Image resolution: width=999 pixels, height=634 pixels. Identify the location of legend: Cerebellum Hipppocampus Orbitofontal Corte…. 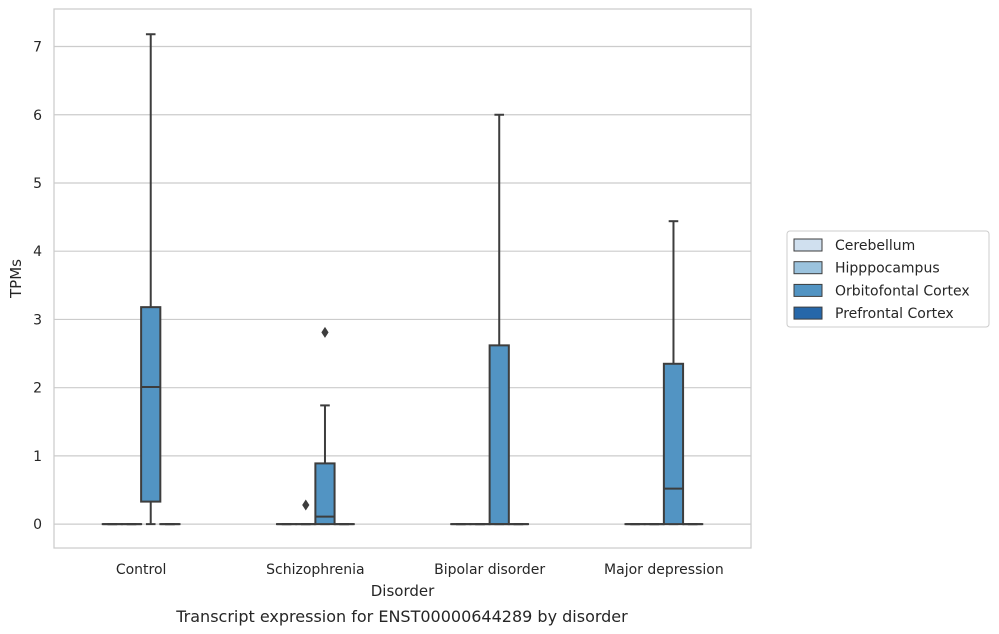
(888, 279).